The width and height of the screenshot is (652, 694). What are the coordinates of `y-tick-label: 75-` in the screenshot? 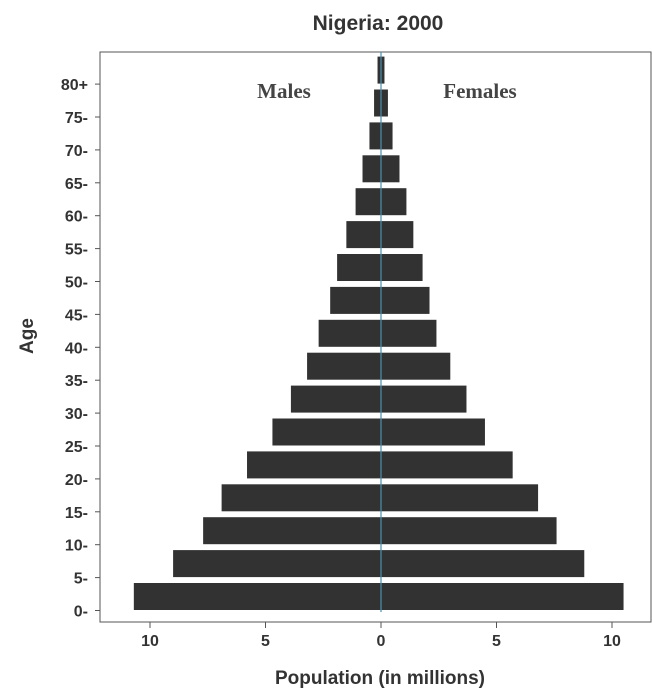 It's located at (76, 118).